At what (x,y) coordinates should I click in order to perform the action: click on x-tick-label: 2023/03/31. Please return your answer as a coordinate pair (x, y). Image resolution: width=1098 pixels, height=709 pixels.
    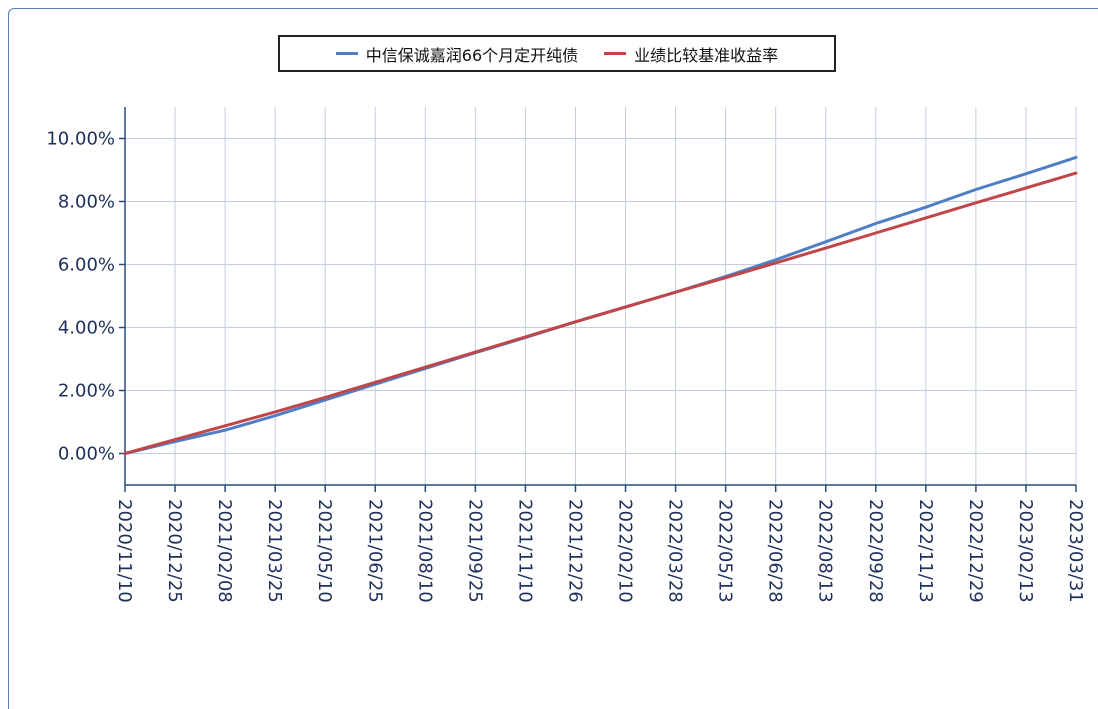
    Looking at the image, I should click on (1075, 551).